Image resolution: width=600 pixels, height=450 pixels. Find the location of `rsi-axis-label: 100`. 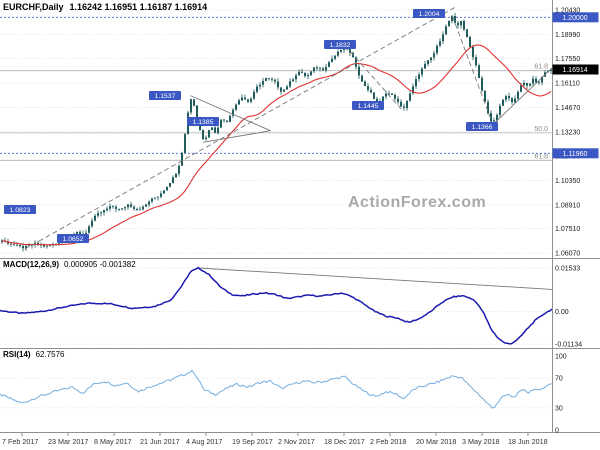

rsi-axis-label: 100 is located at coordinates (561, 357).